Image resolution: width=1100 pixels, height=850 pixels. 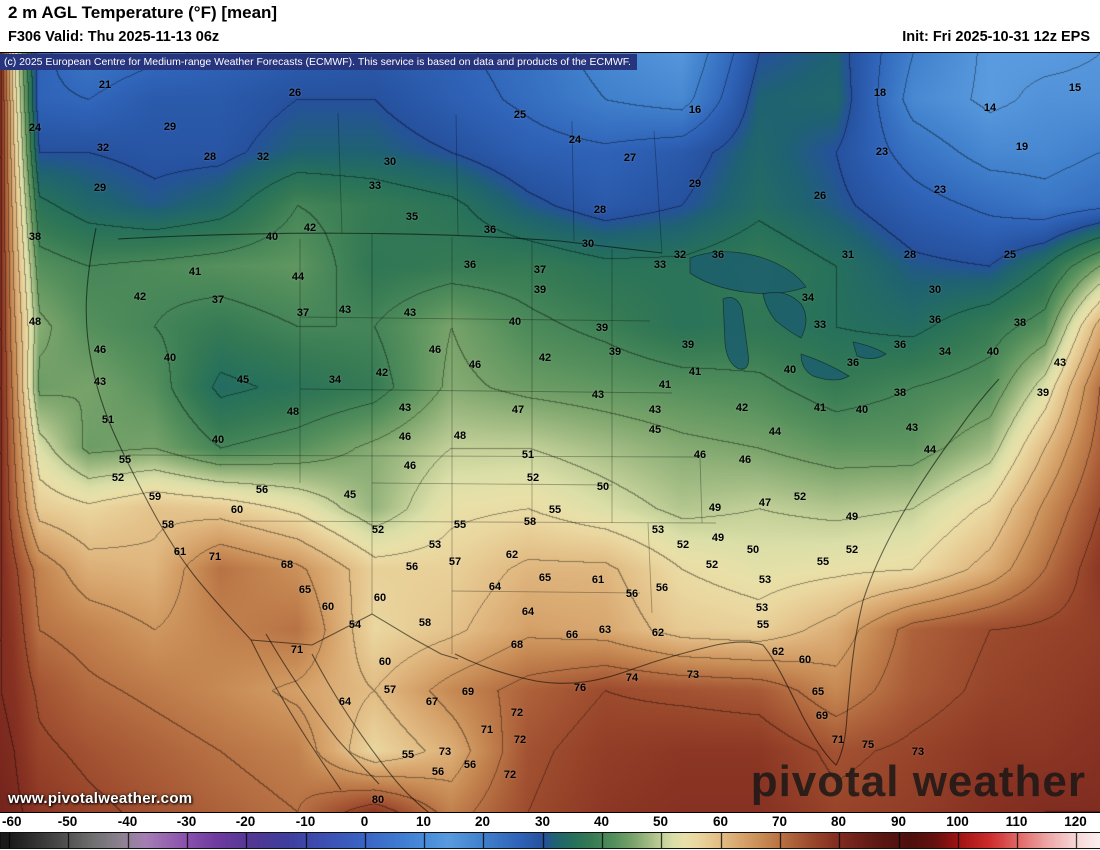 I want to click on colorbar-tick-label: 120, so click(x=1075, y=821).